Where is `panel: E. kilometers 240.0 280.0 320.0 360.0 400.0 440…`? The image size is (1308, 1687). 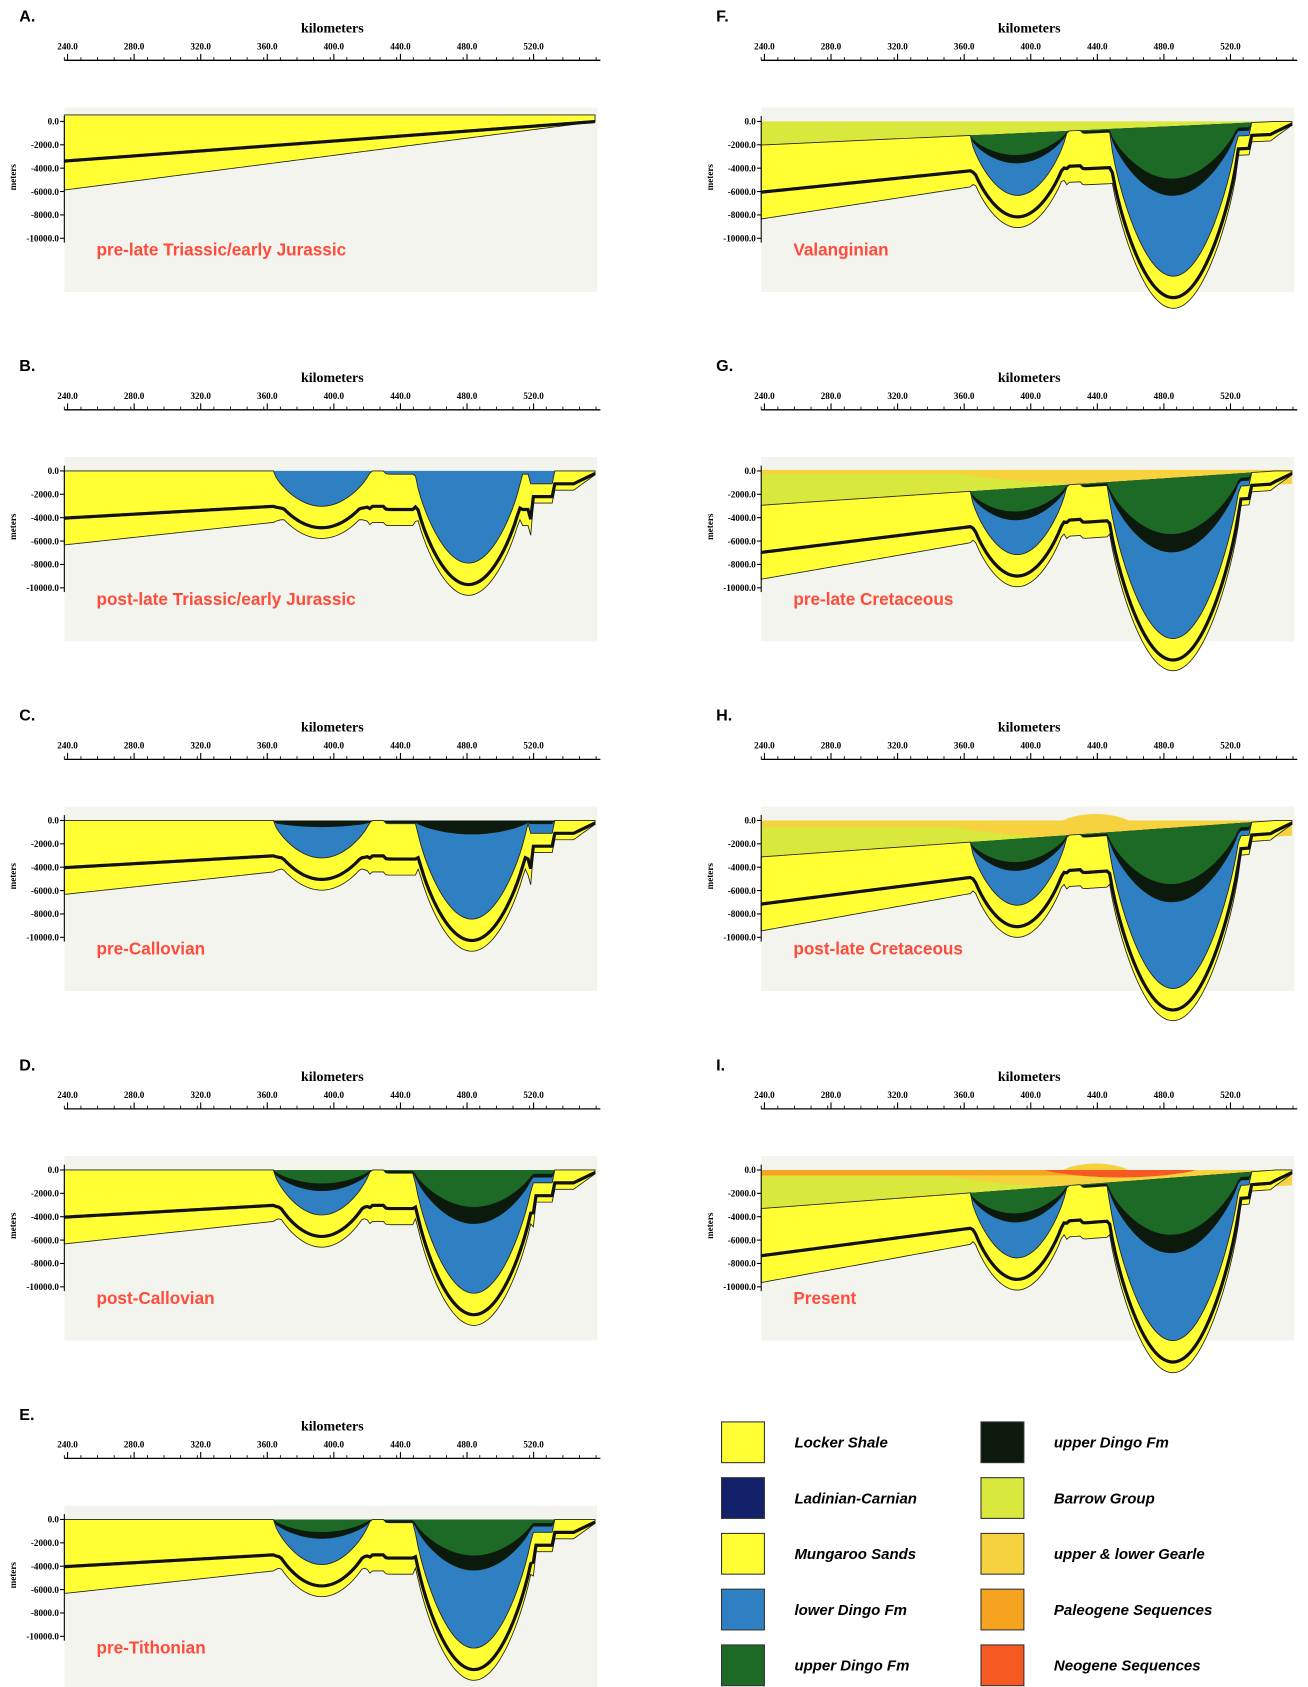
panel: E. kilometers 240.0 280.0 320.0 360.0 400.0 440… is located at coordinates (304, 1546).